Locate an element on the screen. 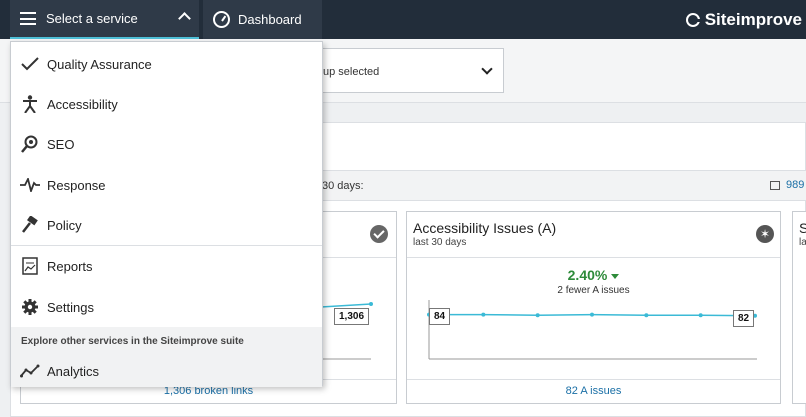  broken-links-chart is located at coordinates (346, 331).